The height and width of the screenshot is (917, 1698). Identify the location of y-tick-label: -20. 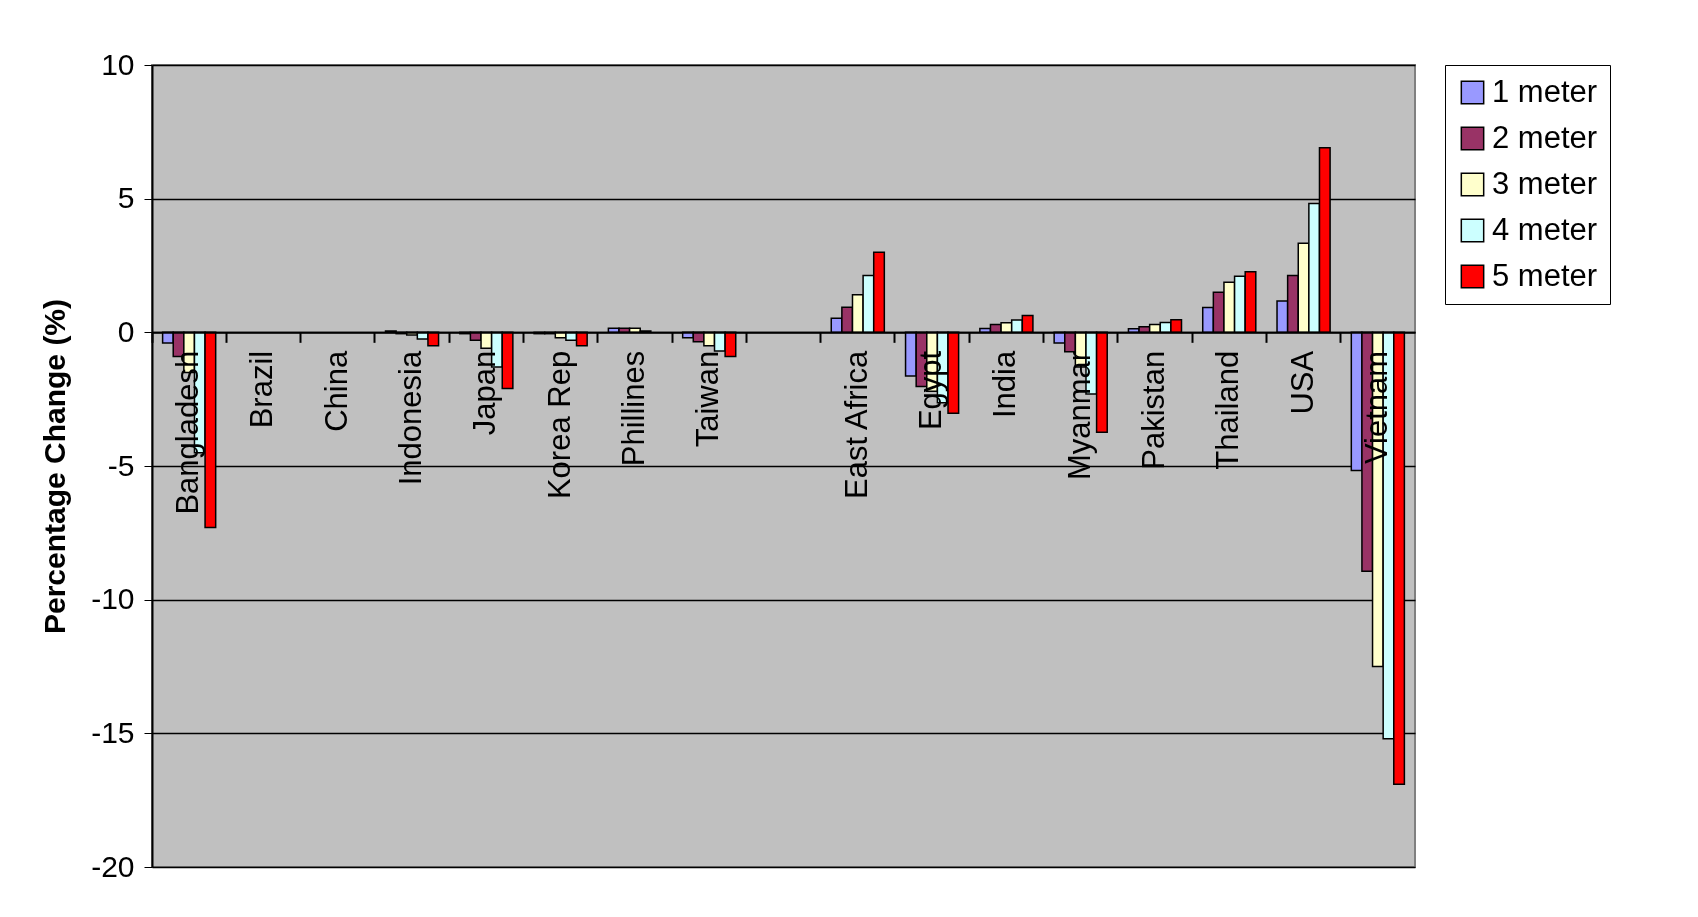
(113, 866).